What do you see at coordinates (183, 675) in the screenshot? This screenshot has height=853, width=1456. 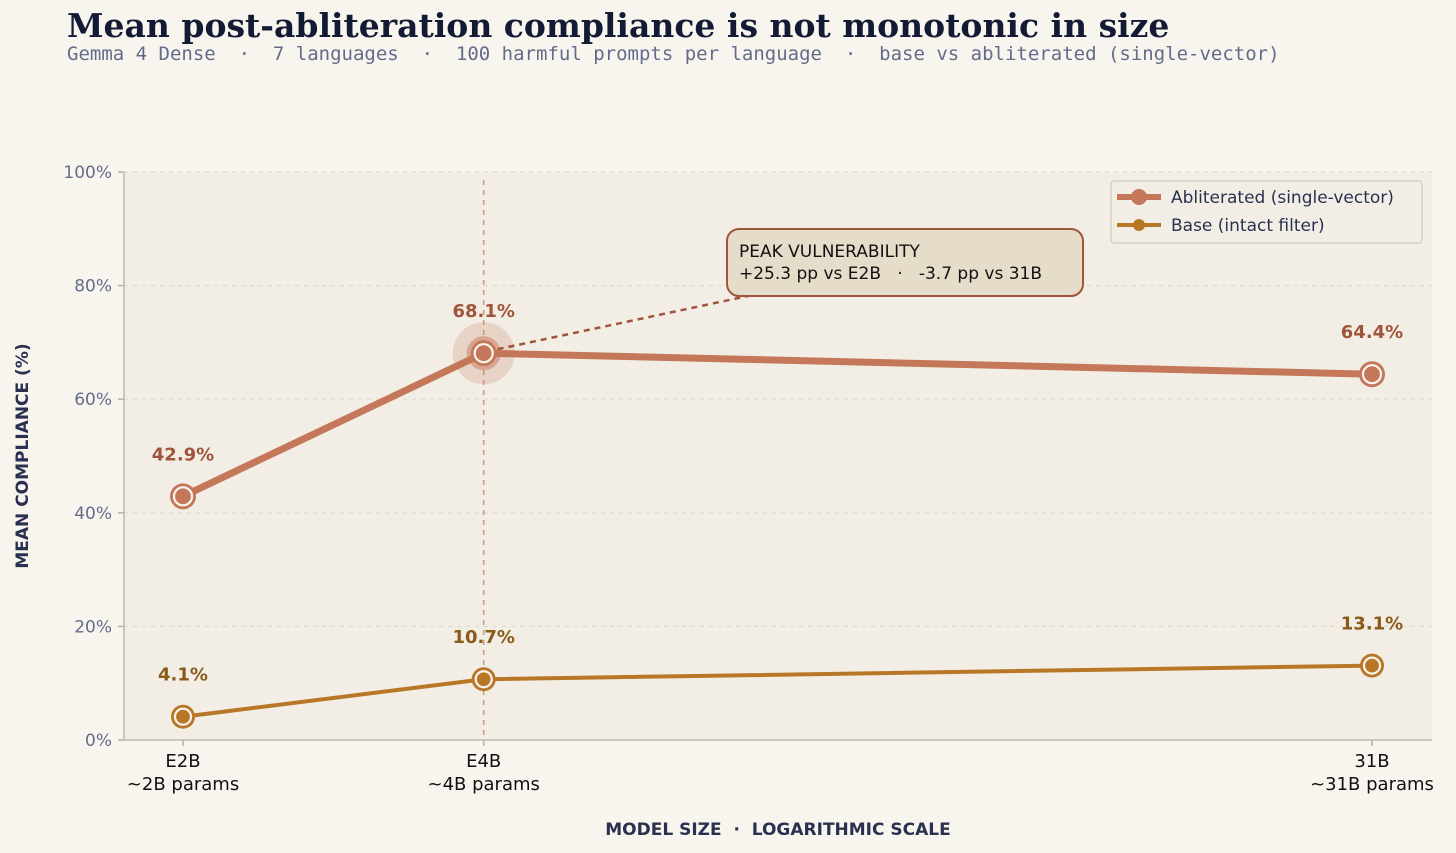 I see `data-label-base-e2b: 4.1%` at bounding box center [183, 675].